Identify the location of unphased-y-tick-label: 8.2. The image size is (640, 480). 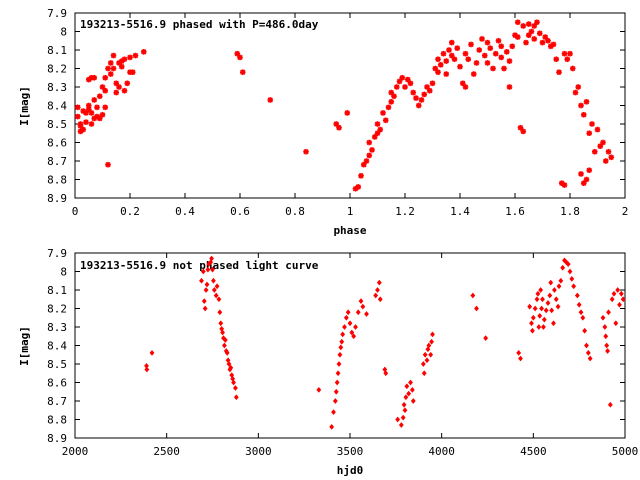
(57, 309).